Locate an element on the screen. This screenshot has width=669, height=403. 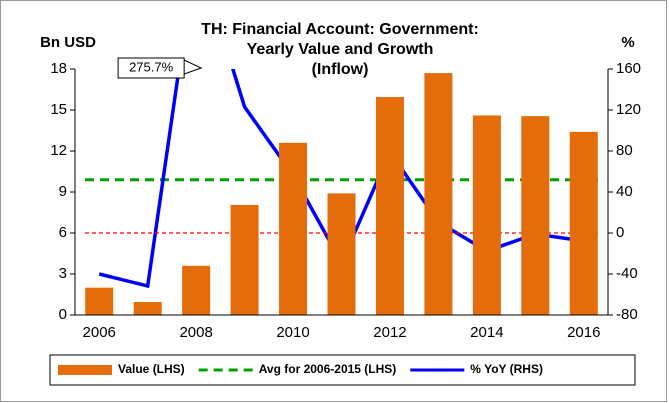
x-tick-label: 2016 is located at coordinates (583, 332).